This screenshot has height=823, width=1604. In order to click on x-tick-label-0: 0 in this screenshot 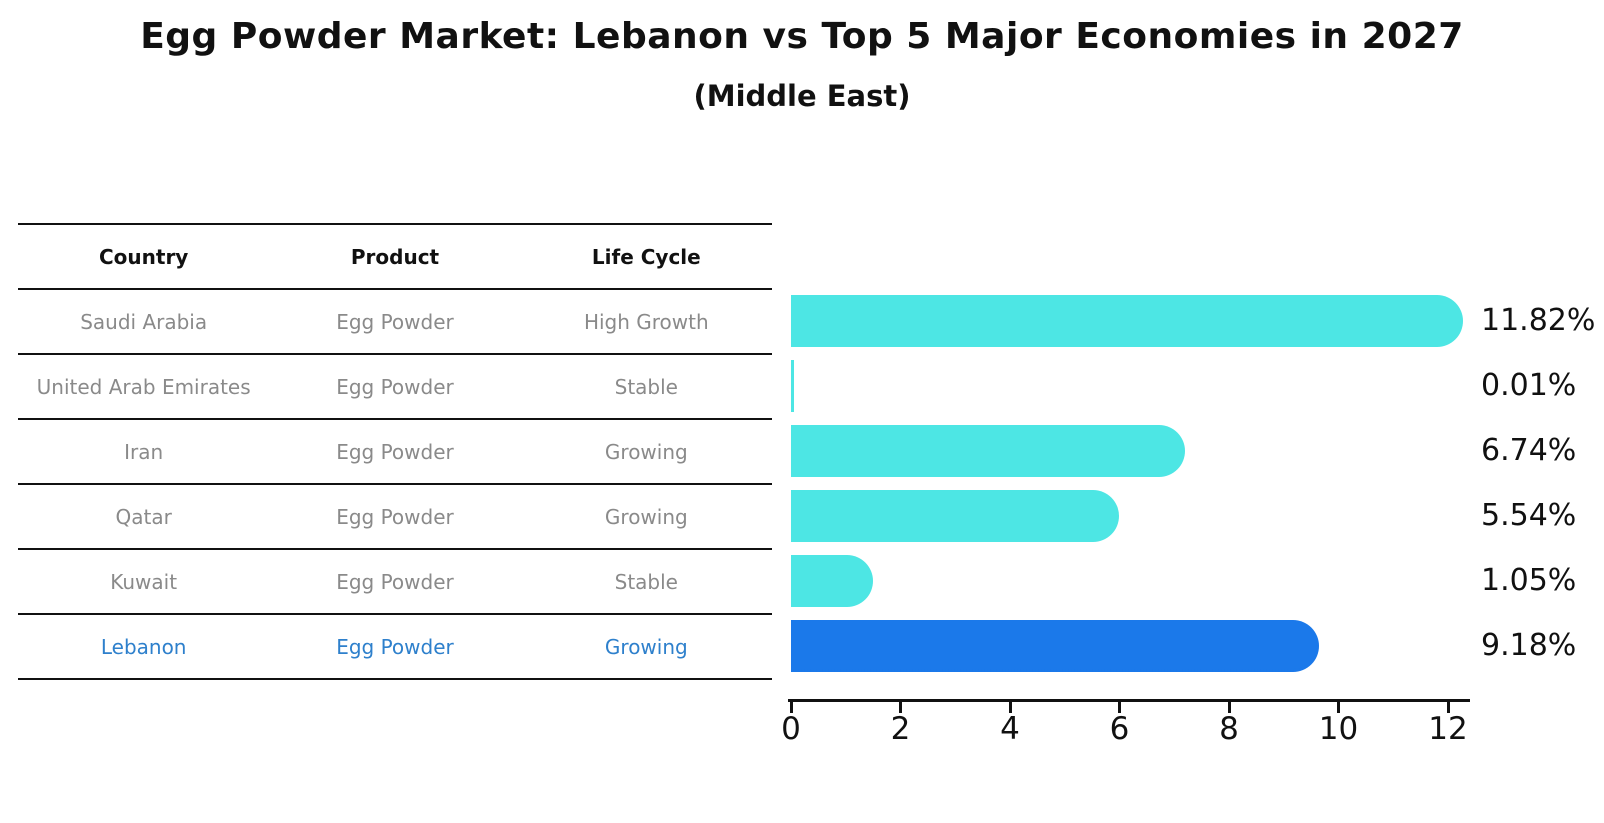, I will do `click(791, 729)`.